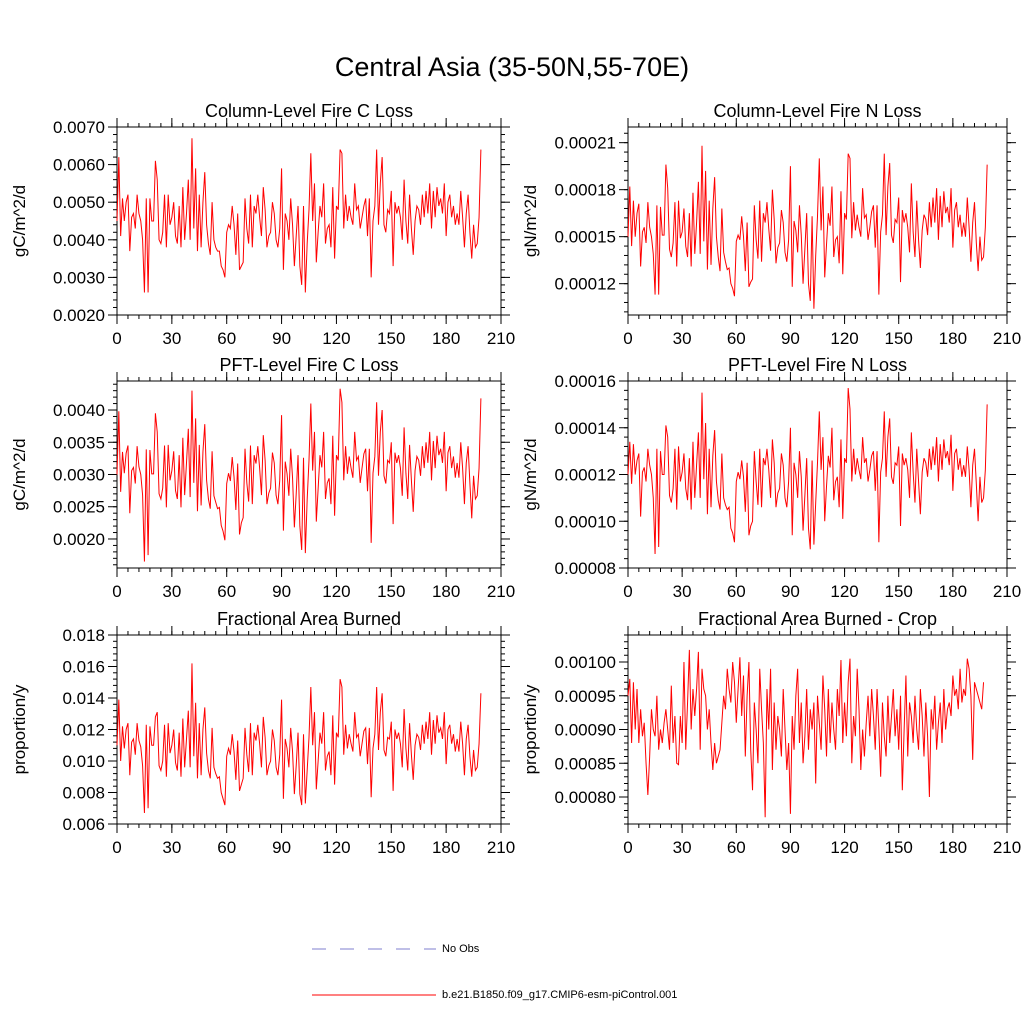 The height and width of the screenshot is (1024, 1024). What do you see at coordinates (585, 662) in the screenshot?
I see `y-tick-label: 0.00100` at bounding box center [585, 662].